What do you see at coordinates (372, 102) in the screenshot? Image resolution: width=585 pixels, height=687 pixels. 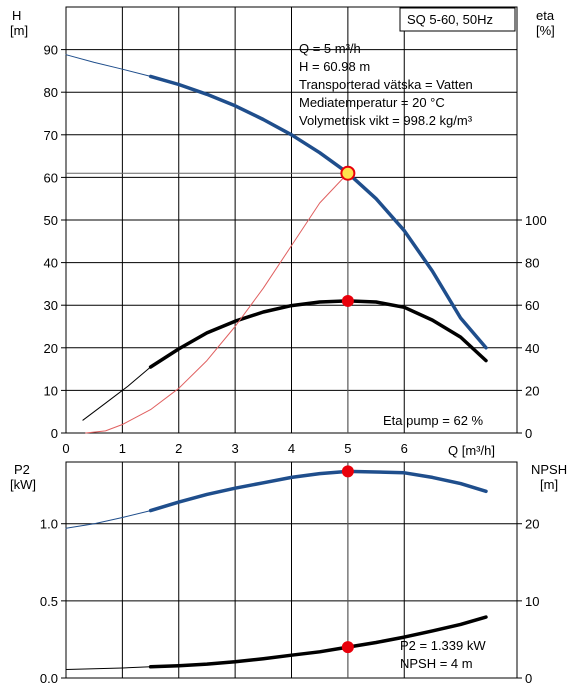 I see `info-line-temperature: Mediatemperatur = 20 °C` at bounding box center [372, 102].